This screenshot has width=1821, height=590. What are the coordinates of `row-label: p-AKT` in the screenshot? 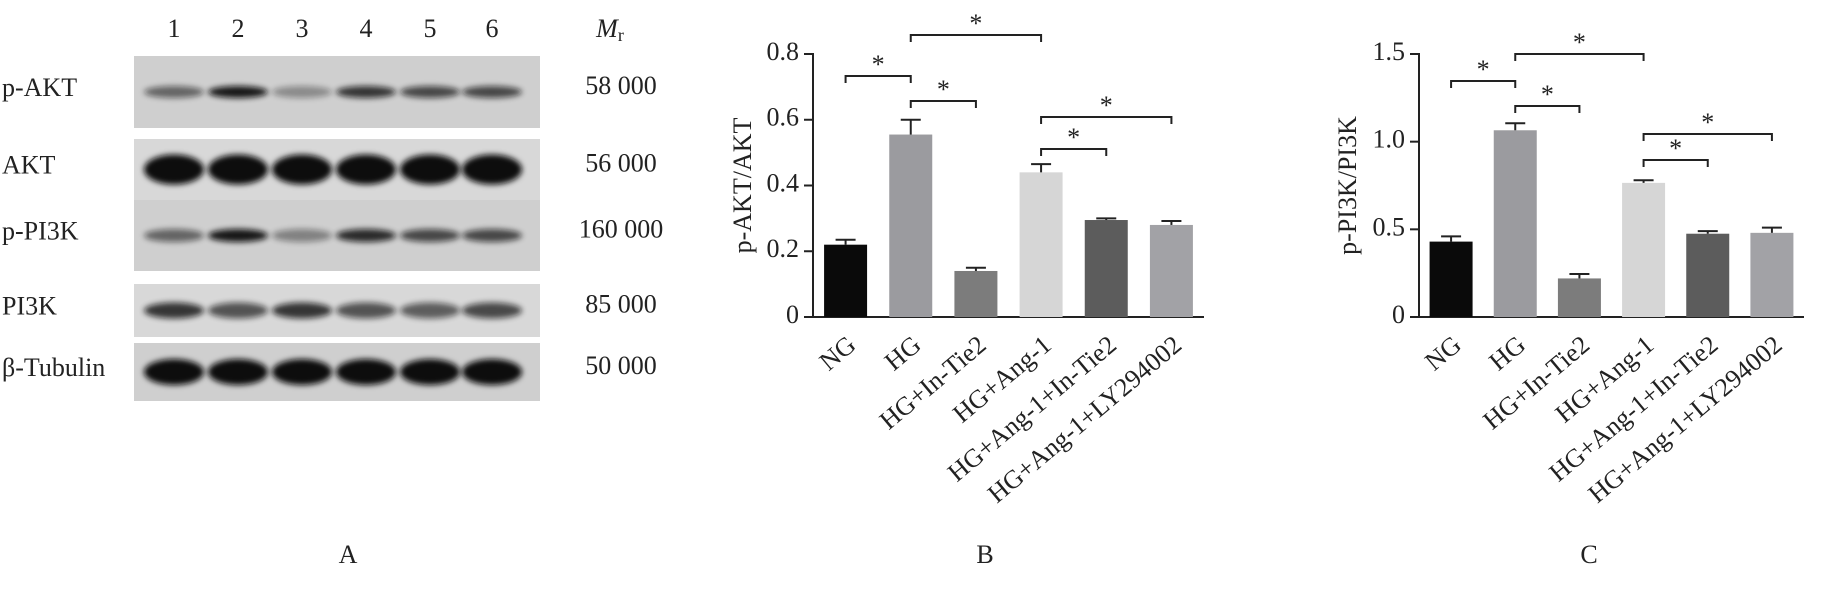 It's located at (39, 87).